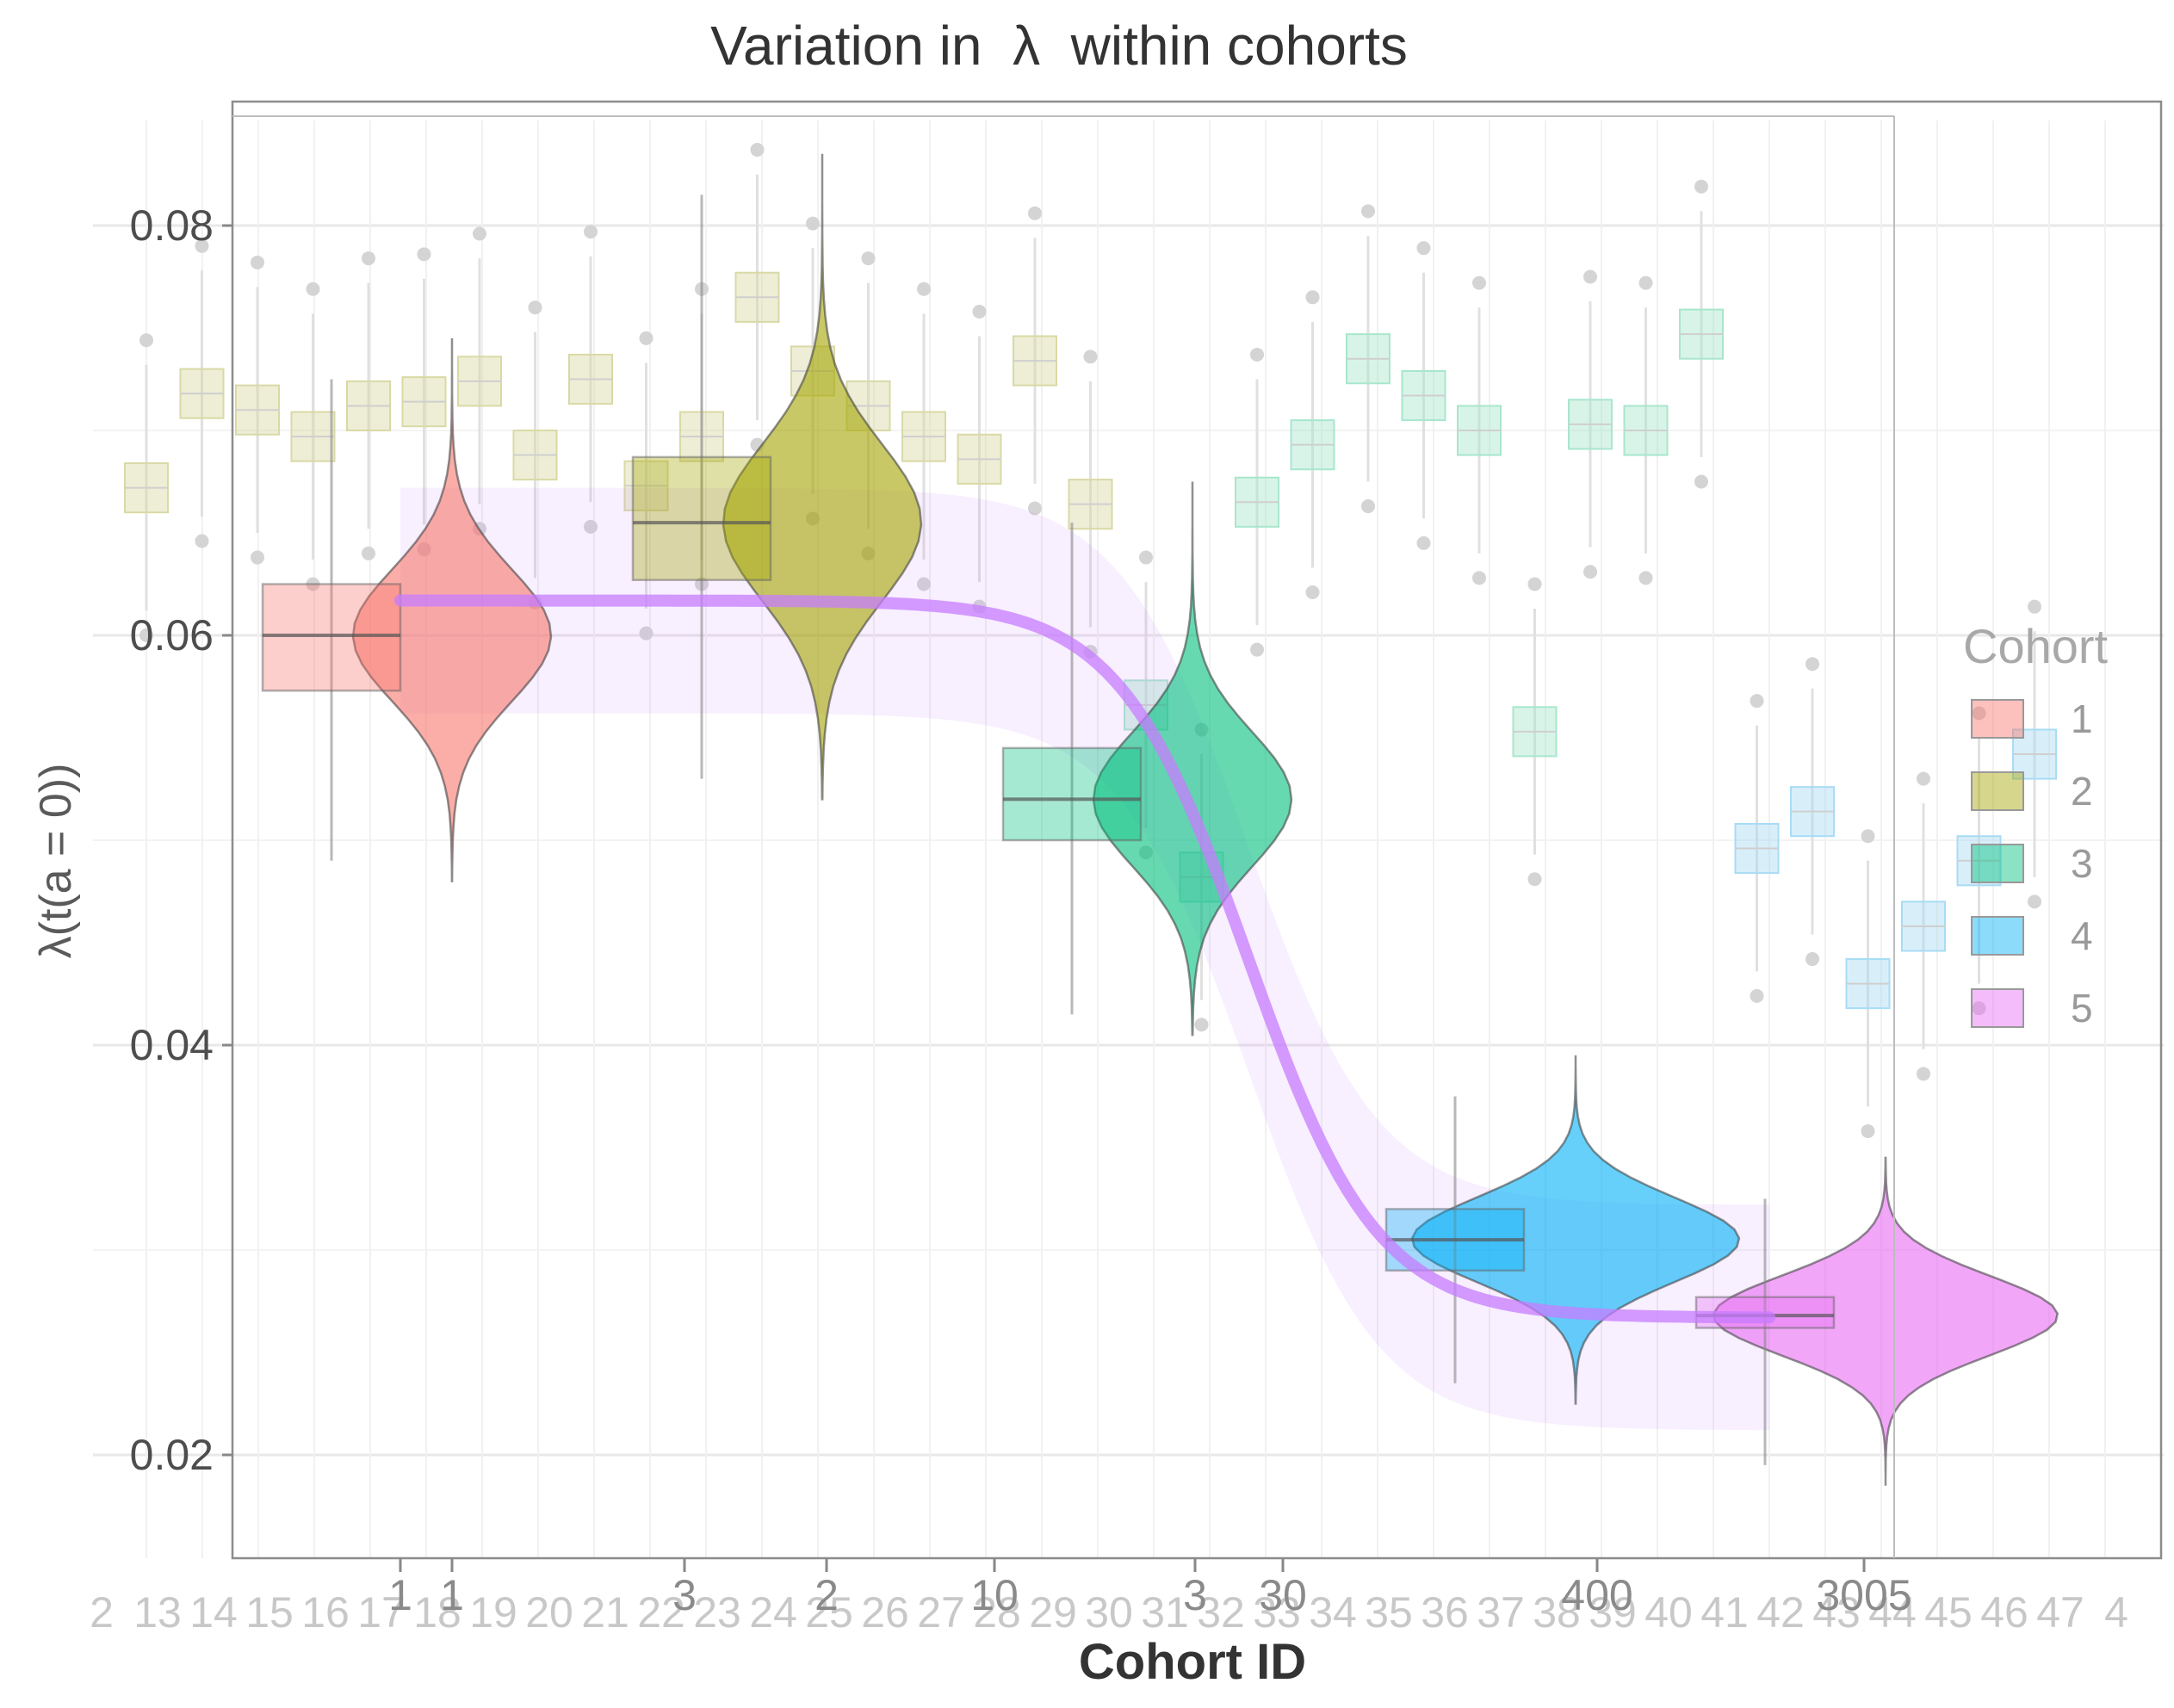  Describe the element at coordinates (2082, 1008) in the screenshot. I see `legend-label-5: 5` at that location.